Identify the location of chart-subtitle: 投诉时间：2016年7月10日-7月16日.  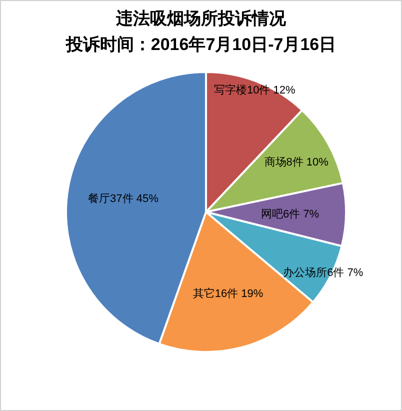
(200, 44).